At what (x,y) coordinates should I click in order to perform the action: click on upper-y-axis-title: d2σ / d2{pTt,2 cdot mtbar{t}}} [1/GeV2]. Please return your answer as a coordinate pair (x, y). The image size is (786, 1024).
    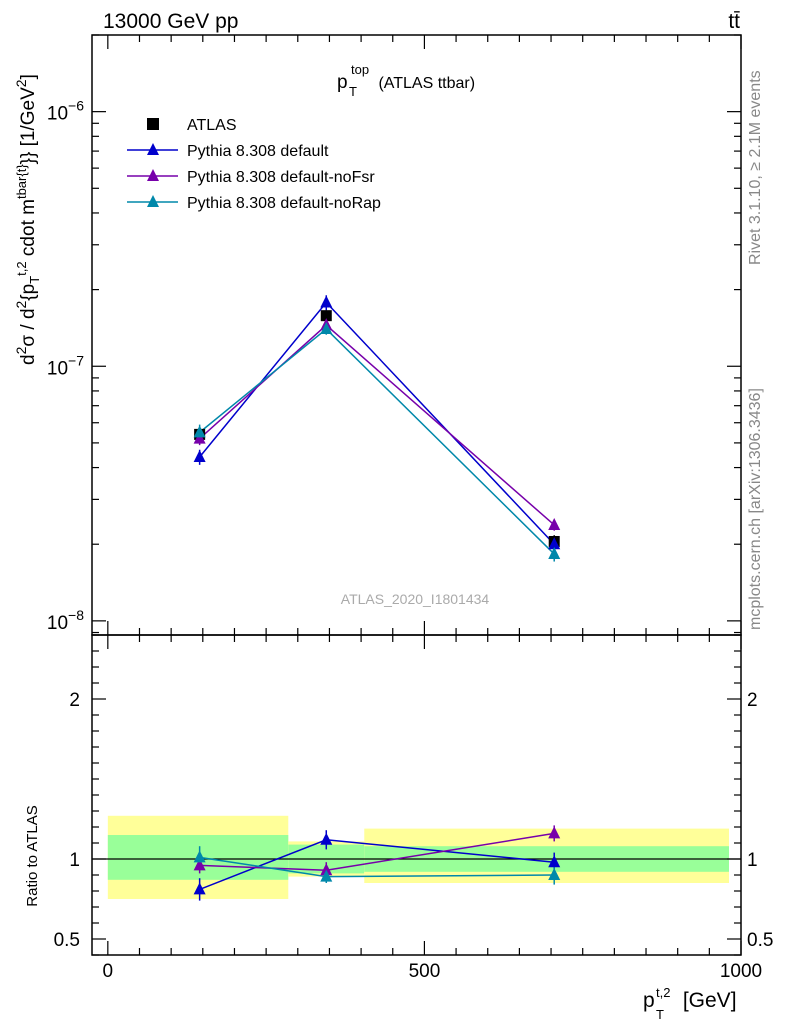
    Looking at the image, I should click on (27, 219).